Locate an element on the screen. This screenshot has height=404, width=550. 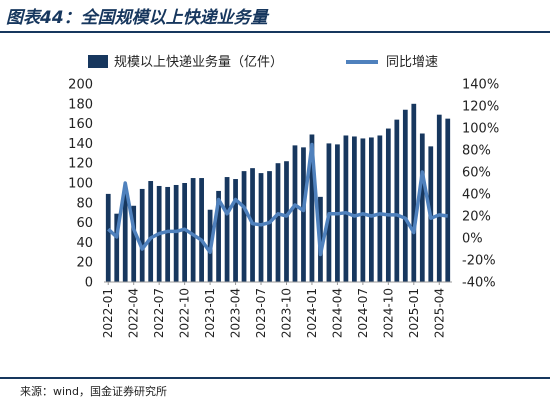
y-left-tick-label: 100 is located at coordinates (80, 184).